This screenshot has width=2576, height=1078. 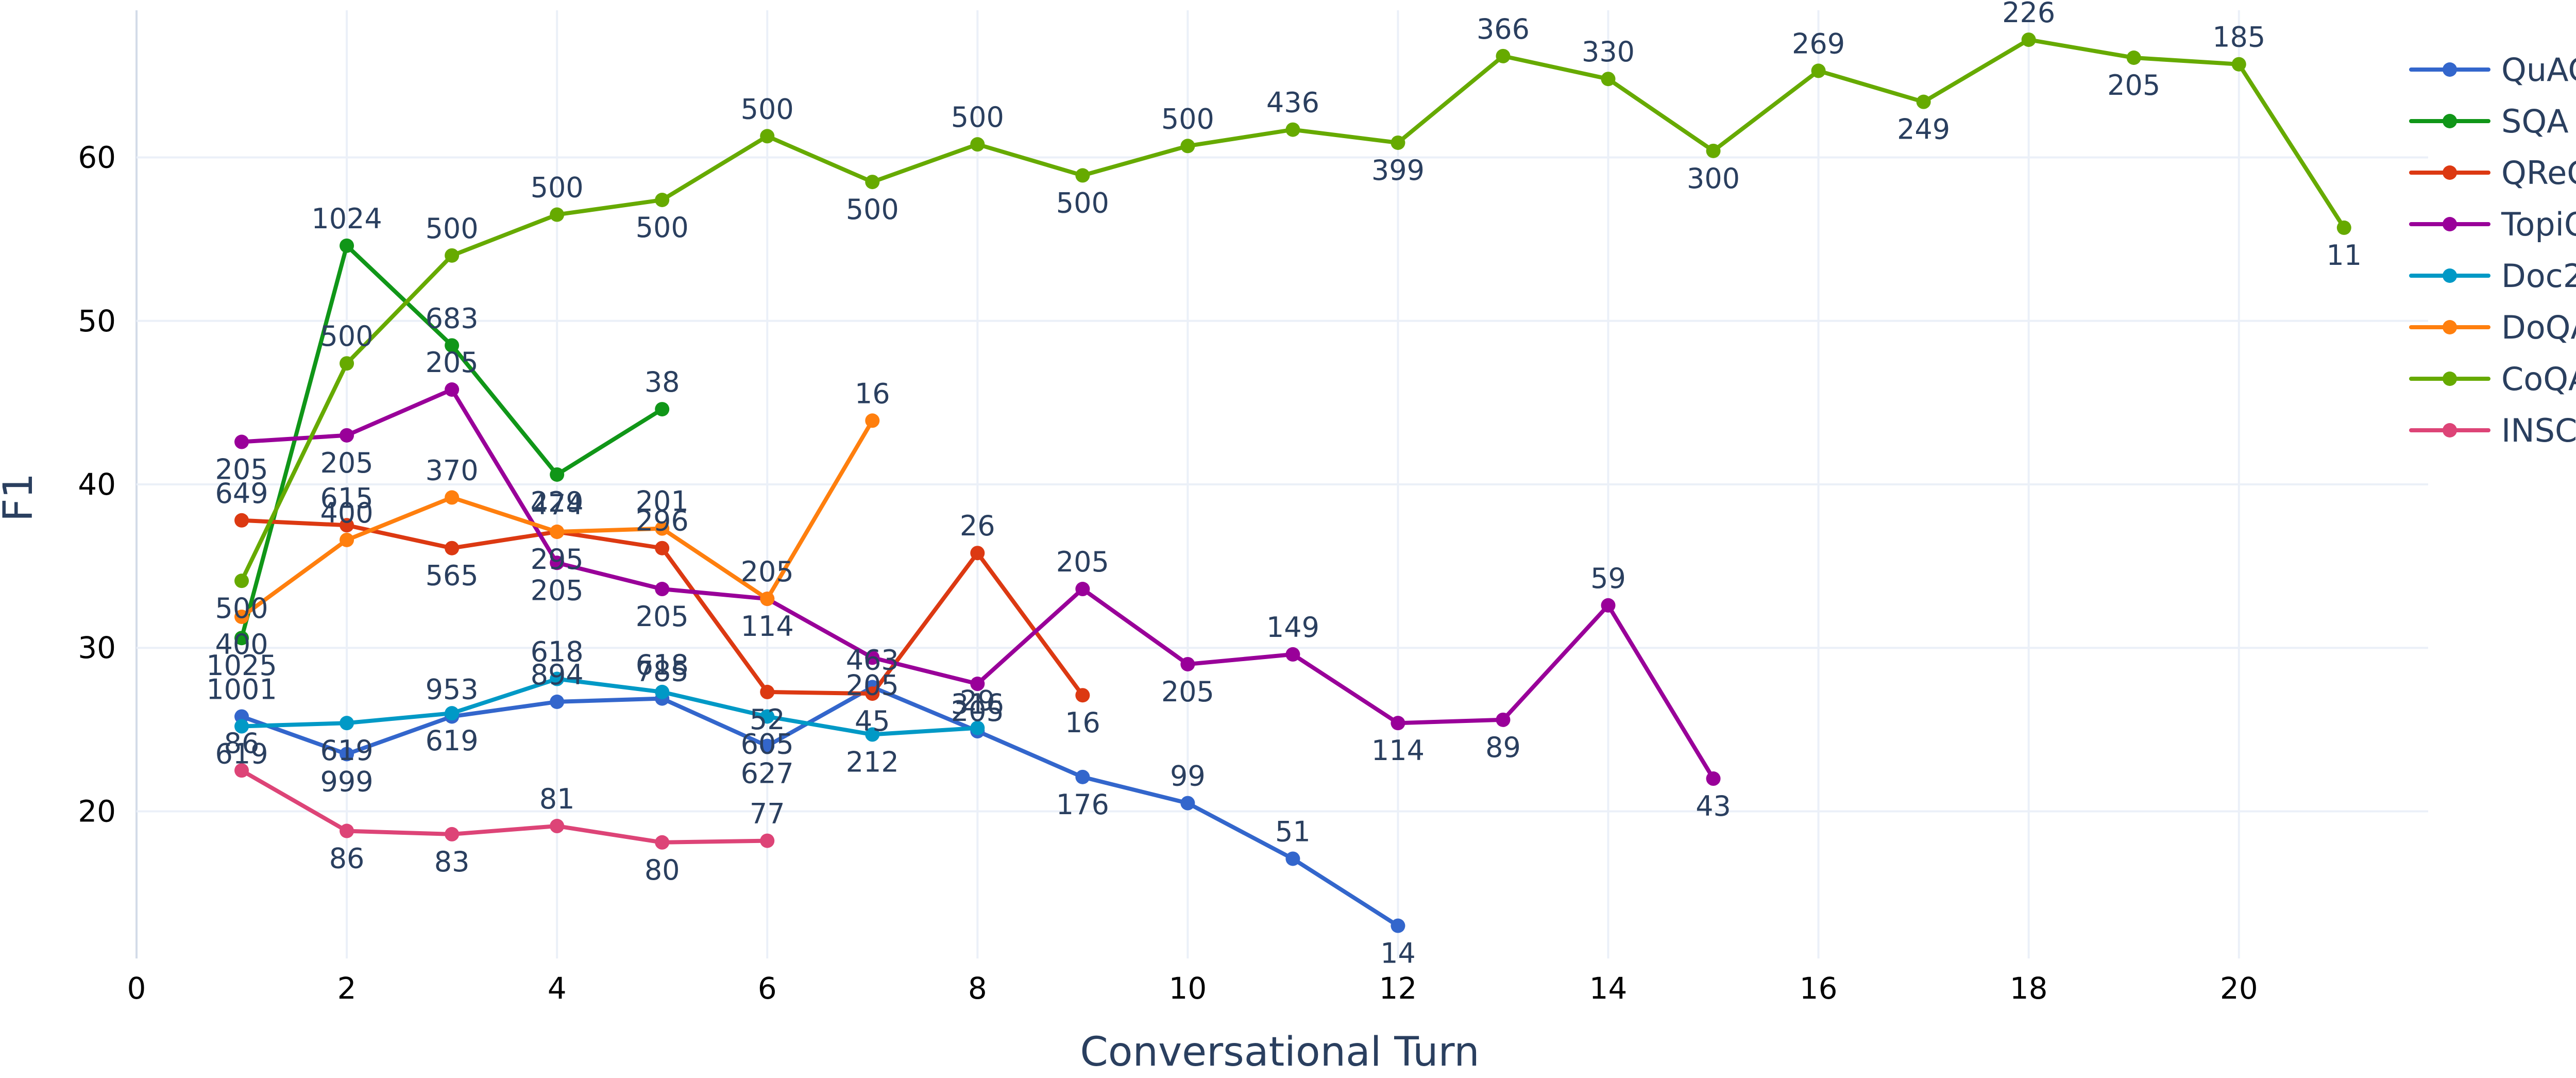 What do you see at coordinates (1292, 103) in the screenshot?
I see `data-label-coqa: 436` at bounding box center [1292, 103].